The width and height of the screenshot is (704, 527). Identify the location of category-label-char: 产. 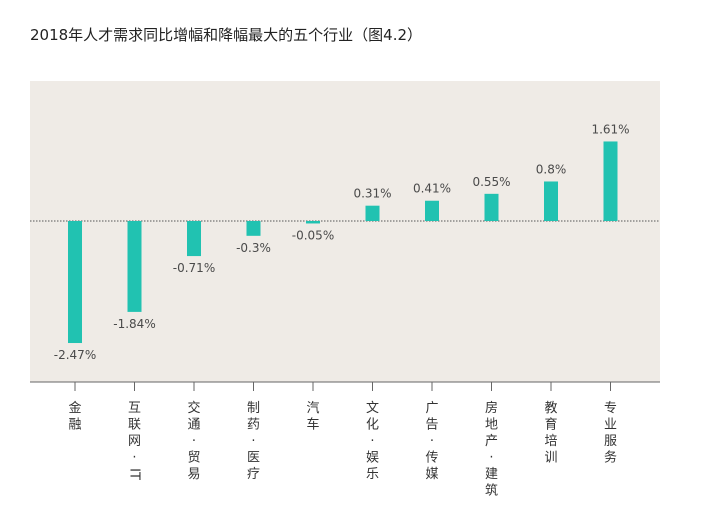
(491, 441).